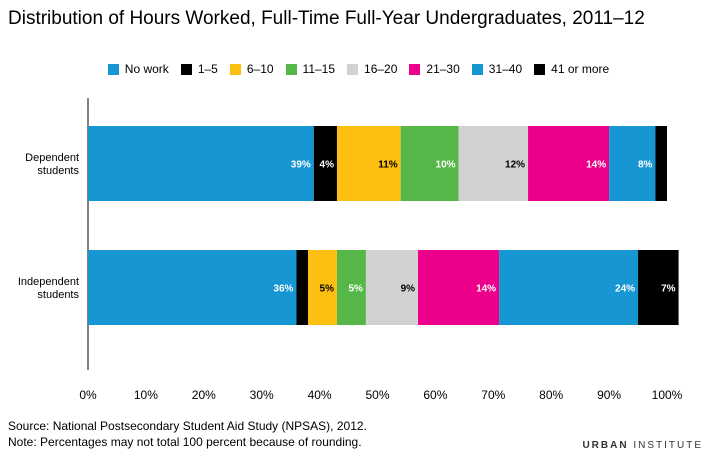 The height and width of the screenshot is (465, 717). Describe the element at coordinates (625, 289) in the screenshot. I see `data-label: 24%` at that location.